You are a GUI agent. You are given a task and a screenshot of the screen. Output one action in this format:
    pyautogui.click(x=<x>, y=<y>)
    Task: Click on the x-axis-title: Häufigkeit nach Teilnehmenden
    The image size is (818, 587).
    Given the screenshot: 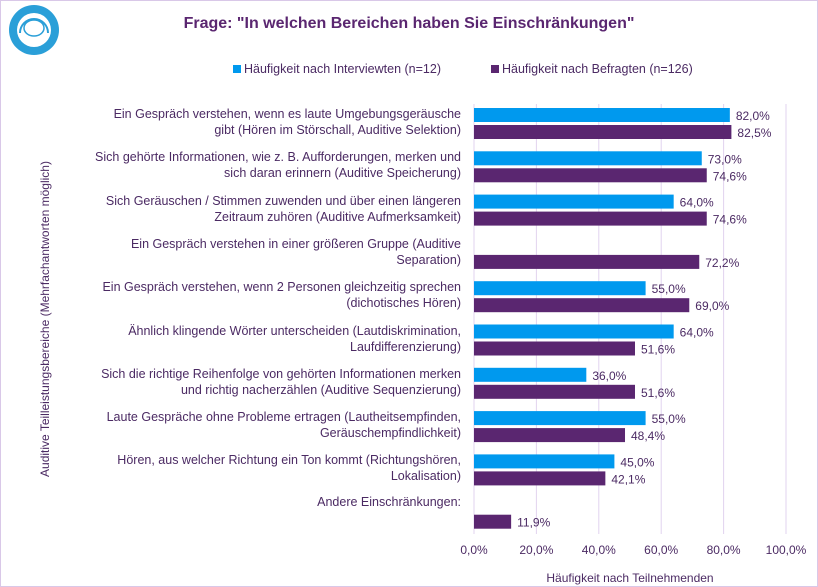 What is the action you would take?
    pyautogui.click(x=630, y=578)
    